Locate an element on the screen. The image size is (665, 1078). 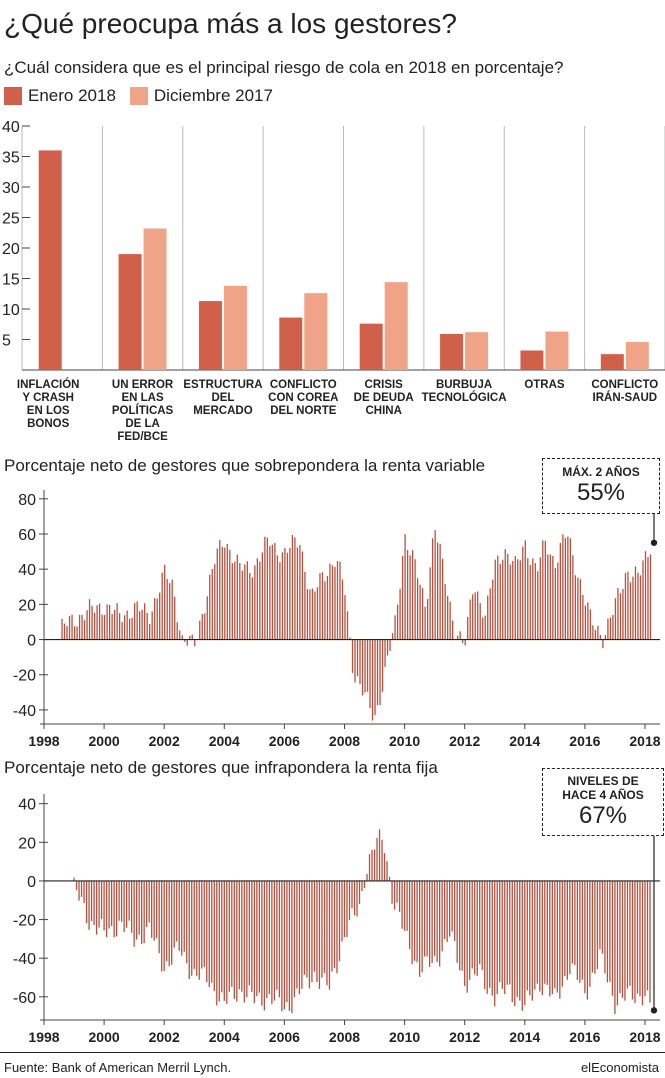
bond-callout-label-2: HACE 4 AÑOS is located at coordinates (603, 795).